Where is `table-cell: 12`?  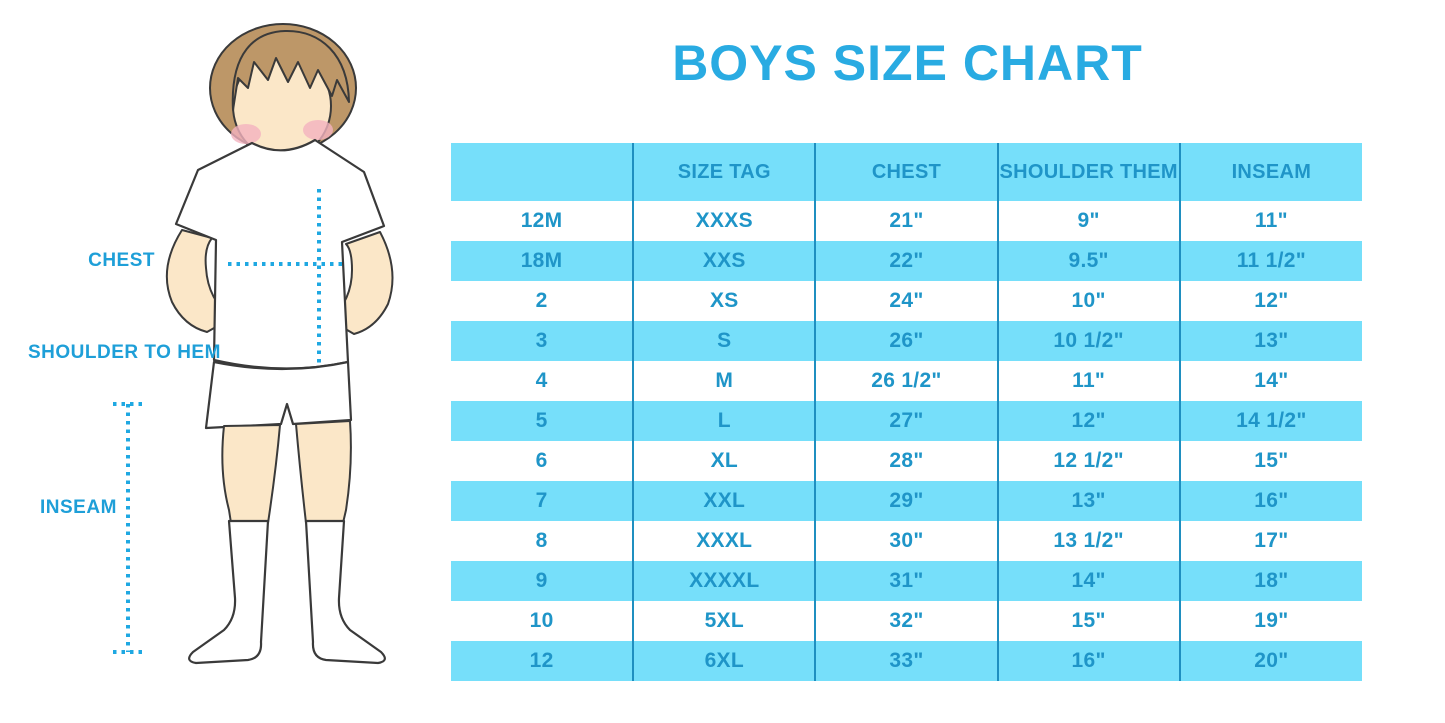 table-cell: 12 is located at coordinates (542, 661).